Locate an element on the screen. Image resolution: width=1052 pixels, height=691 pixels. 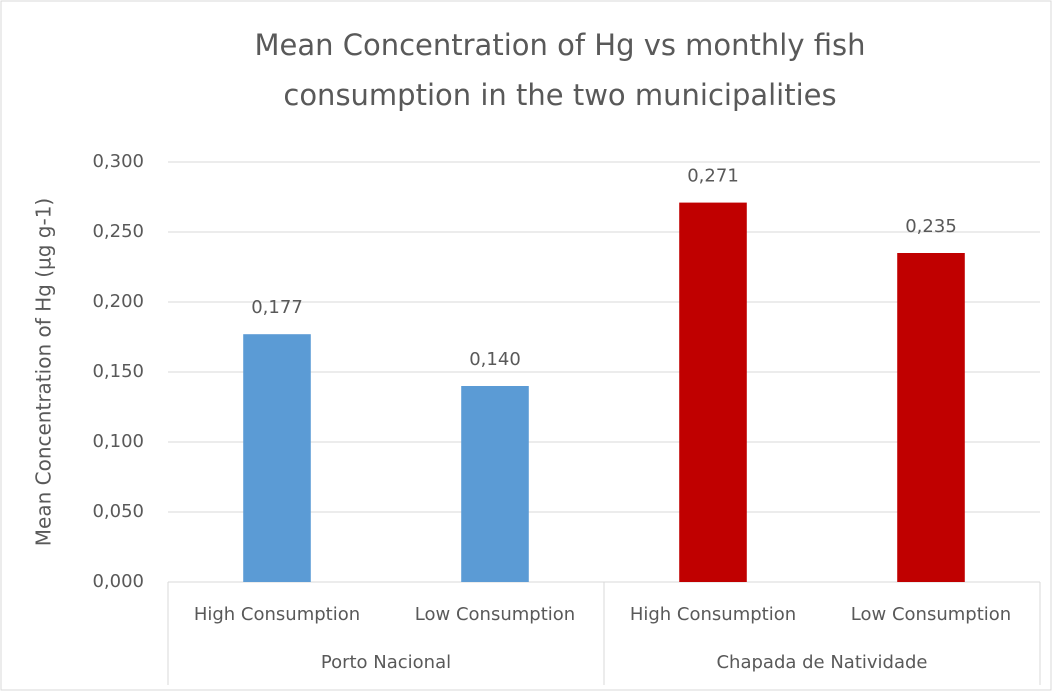
y-tick-label: 0,200 is located at coordinates (118, 301).